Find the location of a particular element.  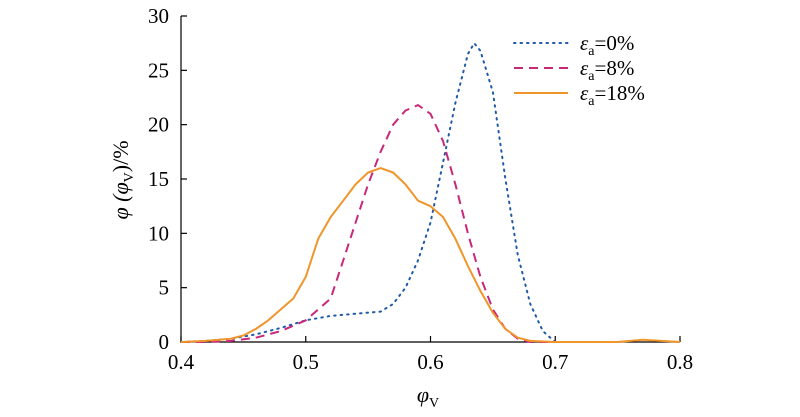

y-tick-label: 10 is located at coordinates (158, 233).